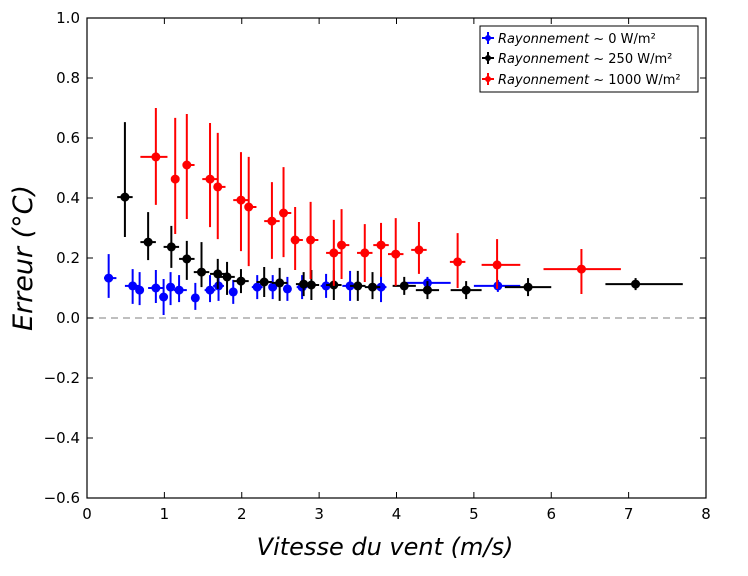  I want to click on legend-marker-red-icon, so click(488, 79).